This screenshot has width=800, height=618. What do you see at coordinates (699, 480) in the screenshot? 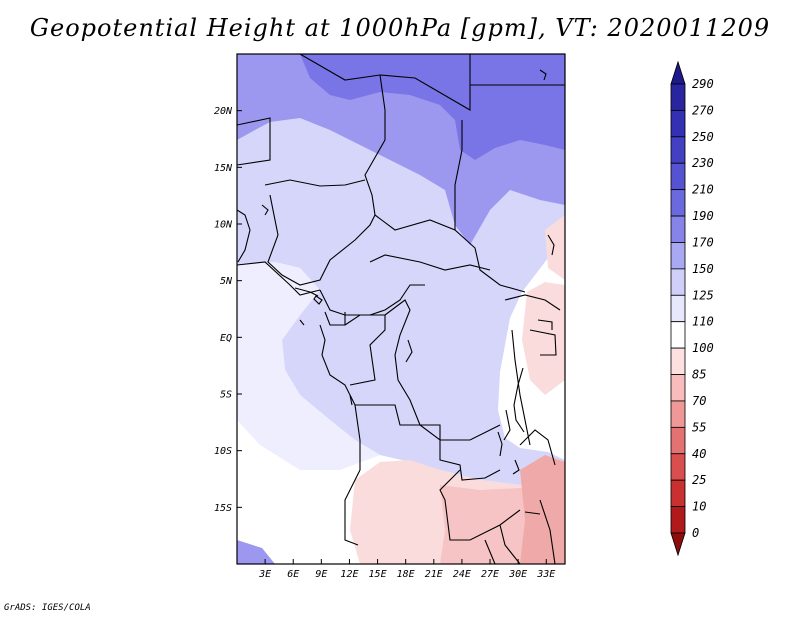
I see `colorbar-label: 25` at bounding box center [699, 480].